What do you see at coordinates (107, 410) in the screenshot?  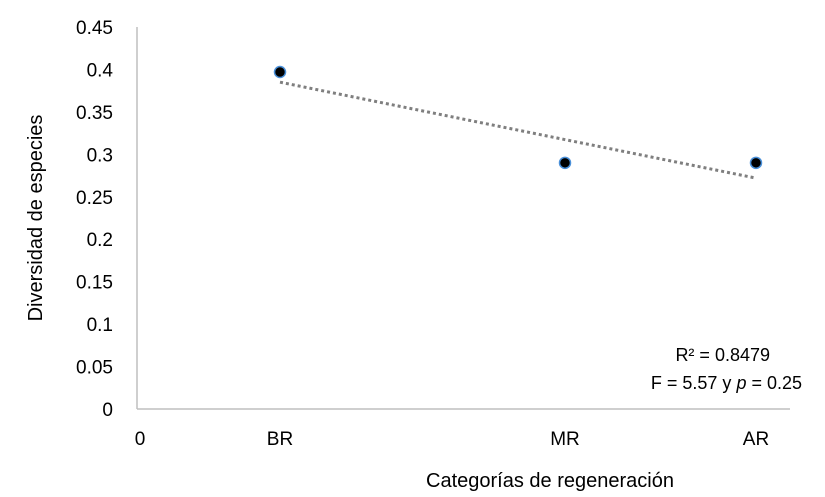 I see `y-tick-label: 0` at bounding box center [107, 410].